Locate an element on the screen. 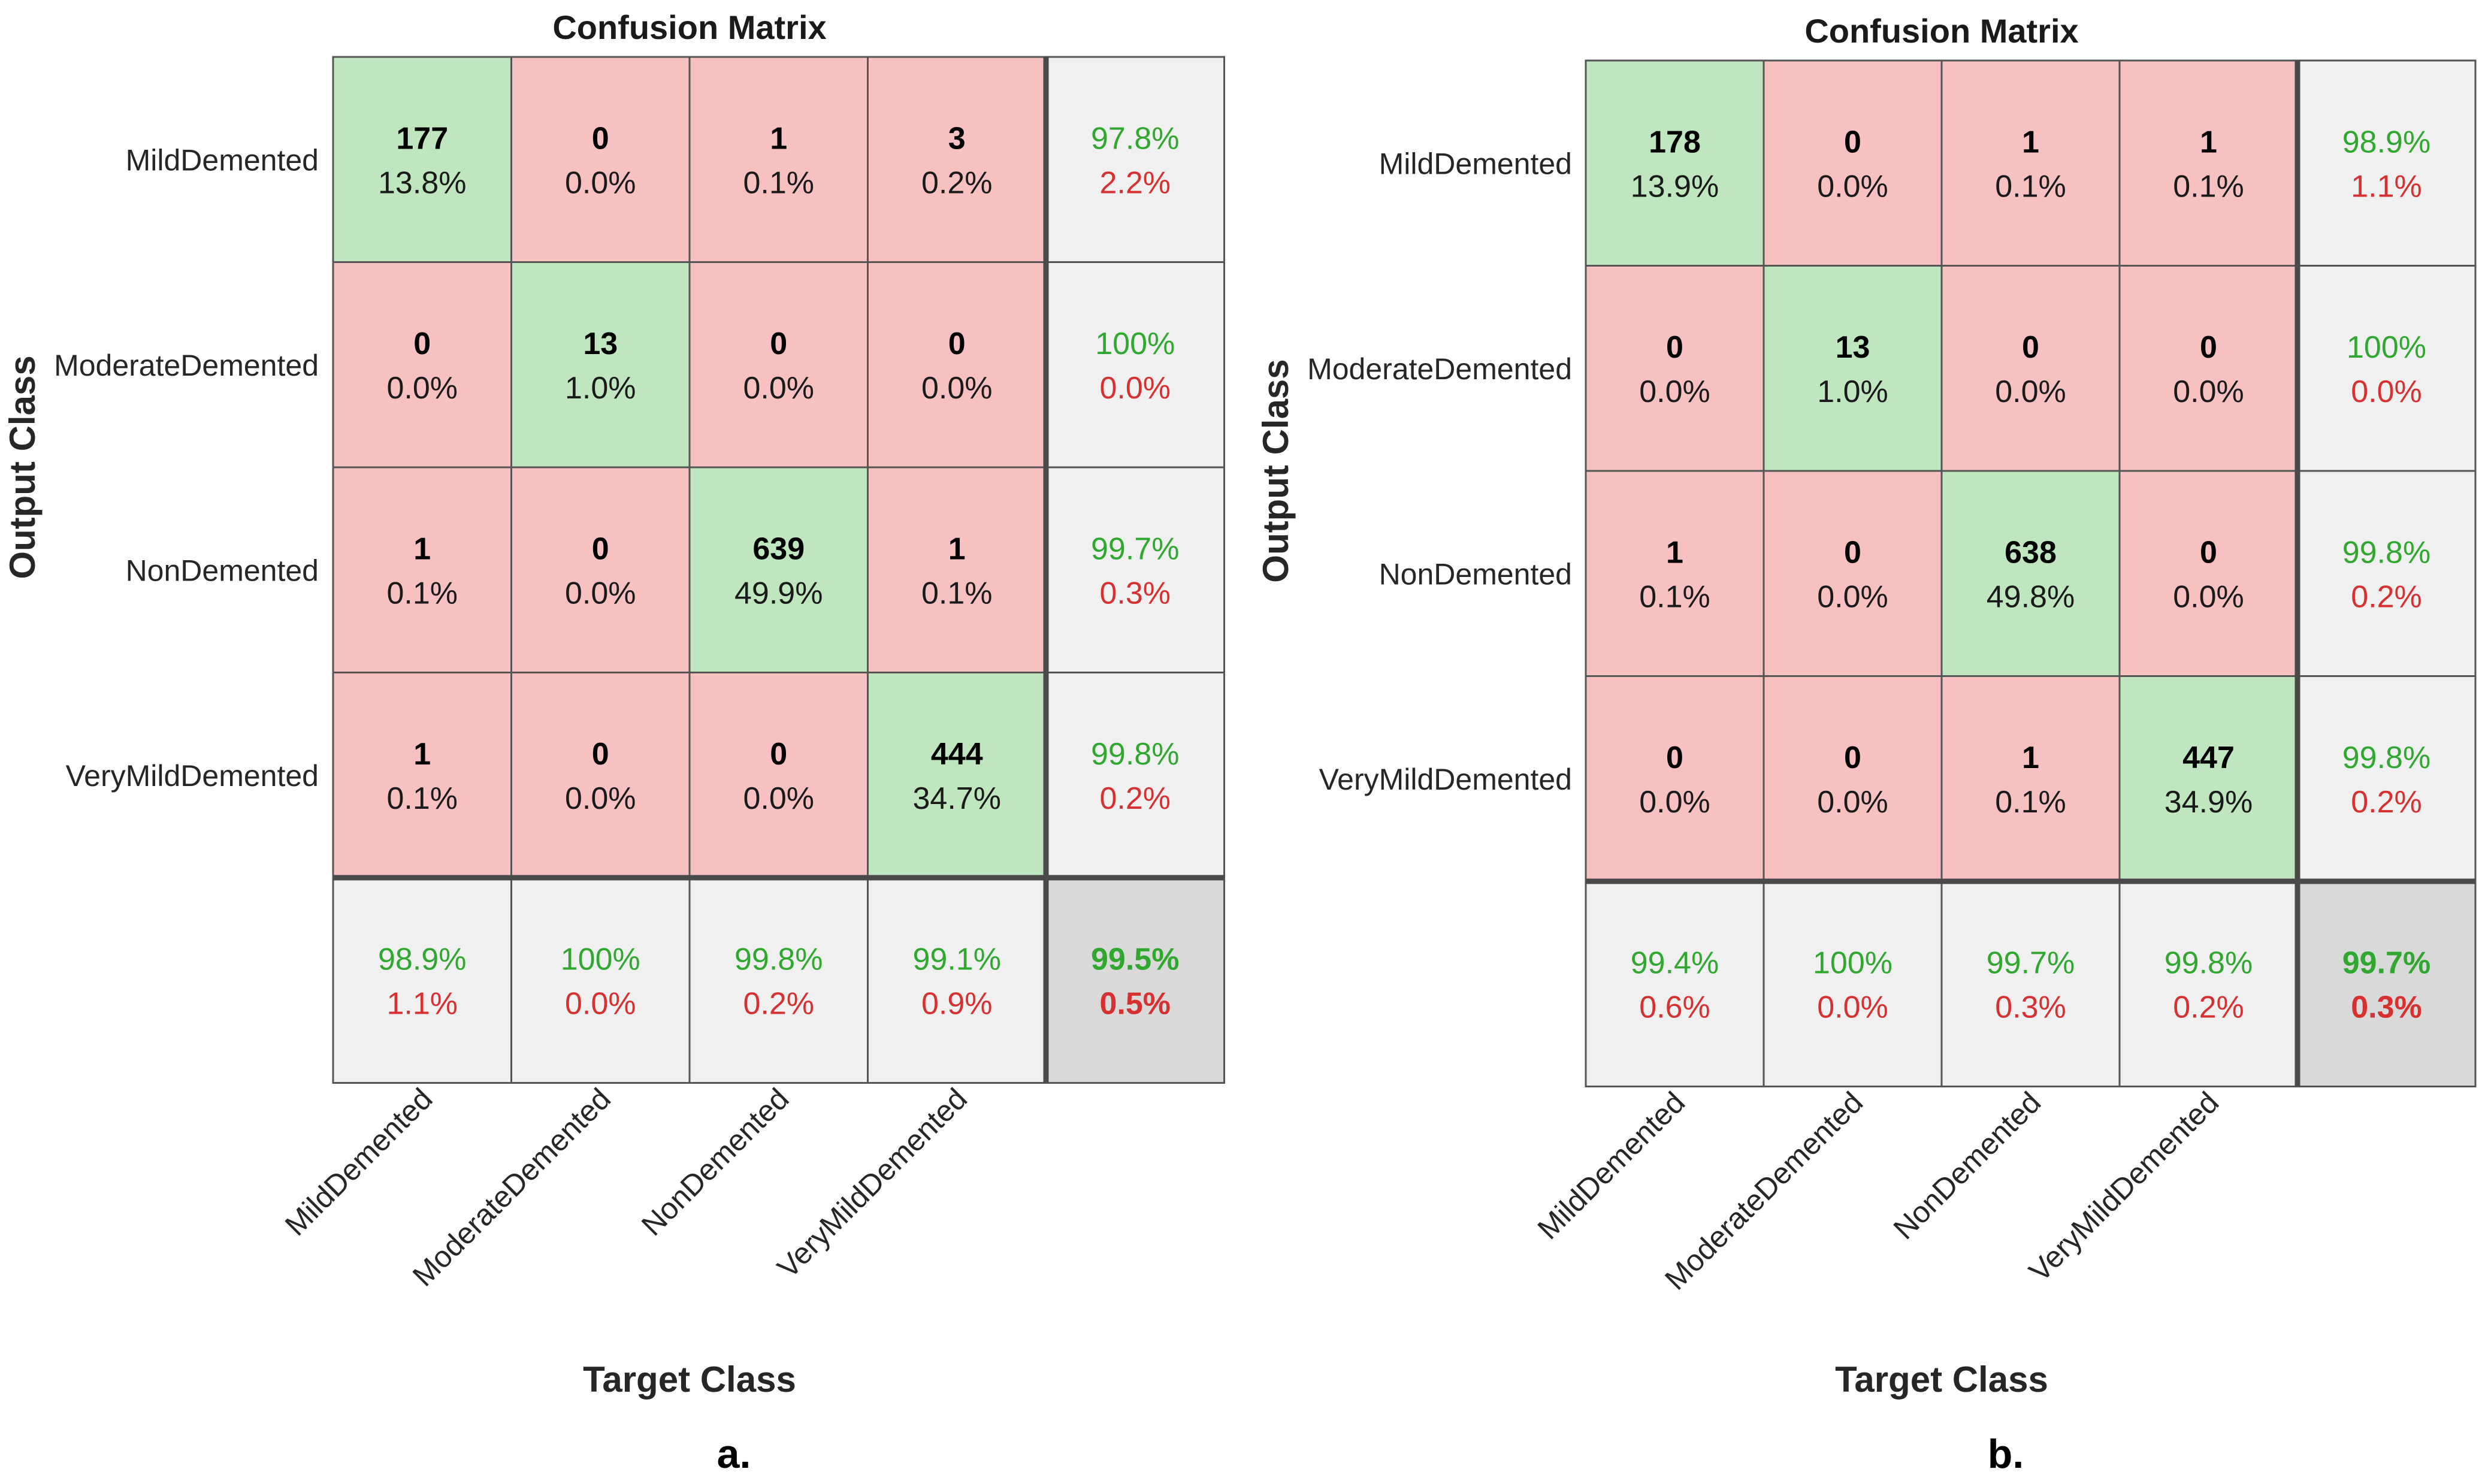  column-error: 0.9% is located at coordinates (957, 1003).